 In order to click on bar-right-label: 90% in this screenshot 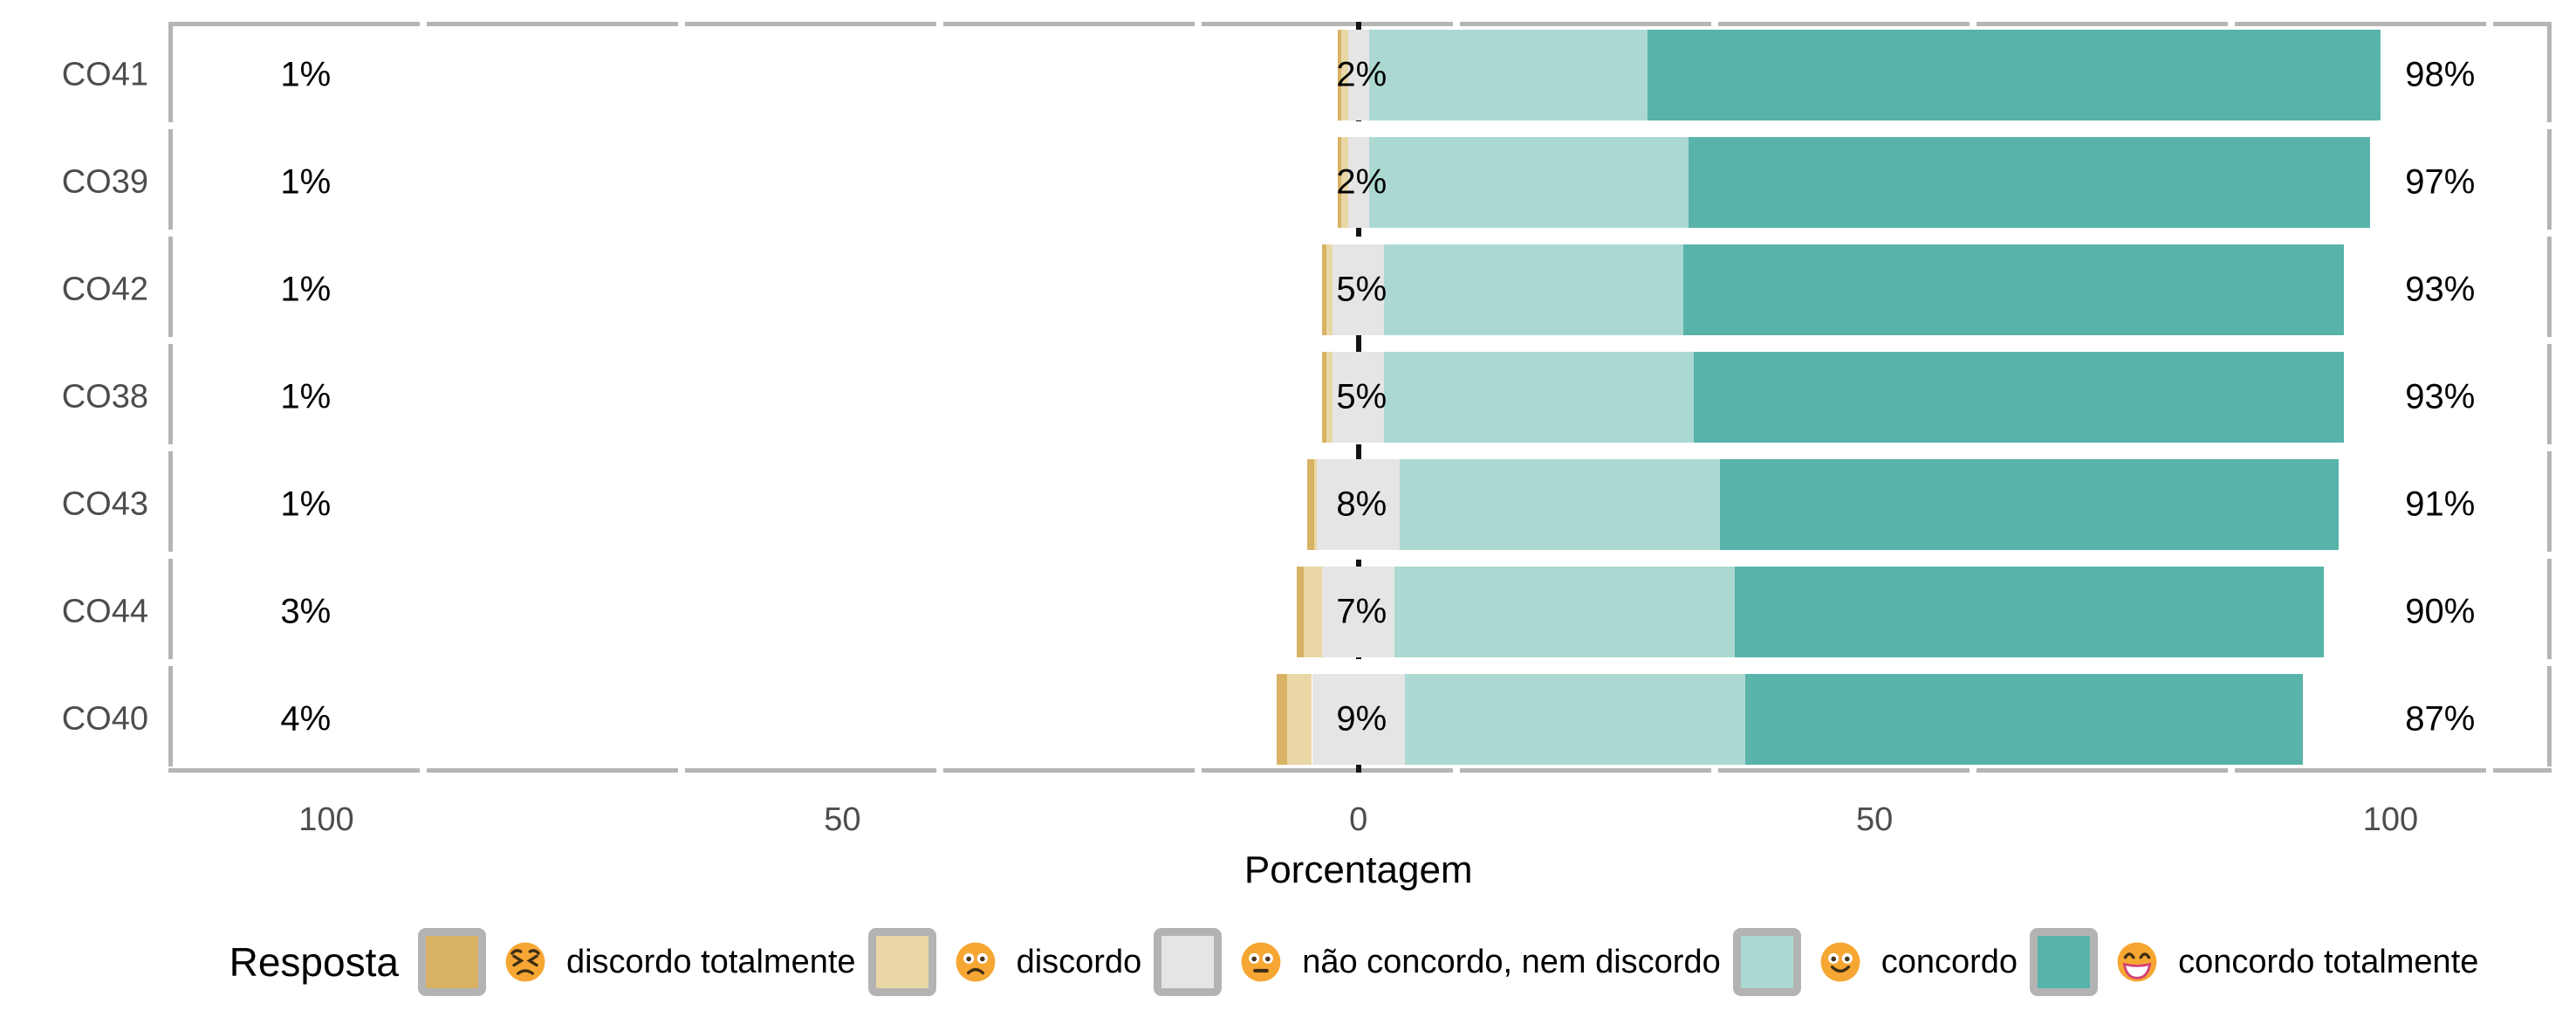, I will do `click(2440, 612)`.